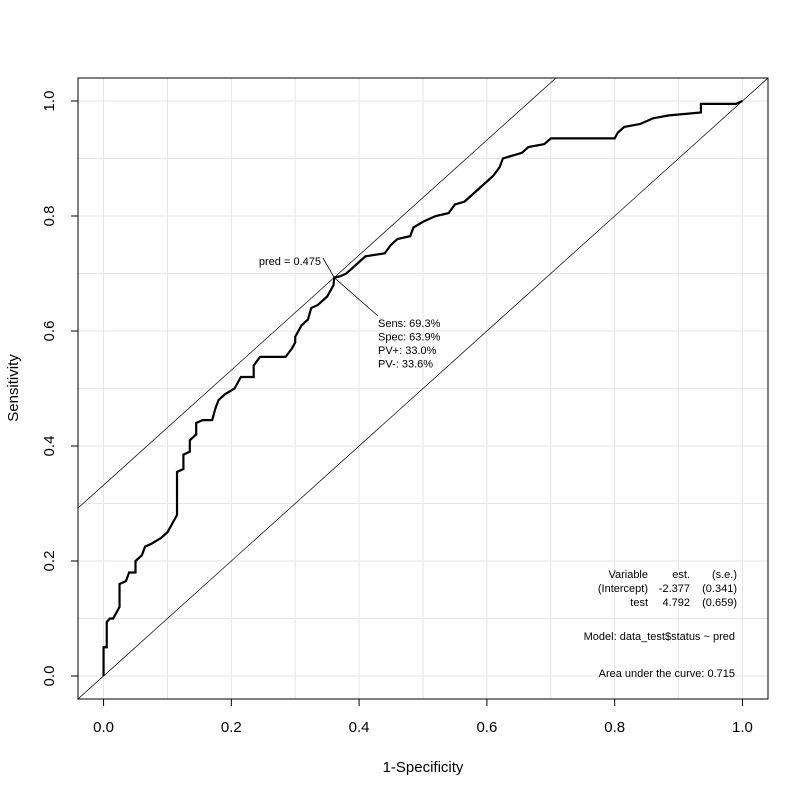 The image size is (809, 802). I want to click on table-header: Variable, so click(628, 575).